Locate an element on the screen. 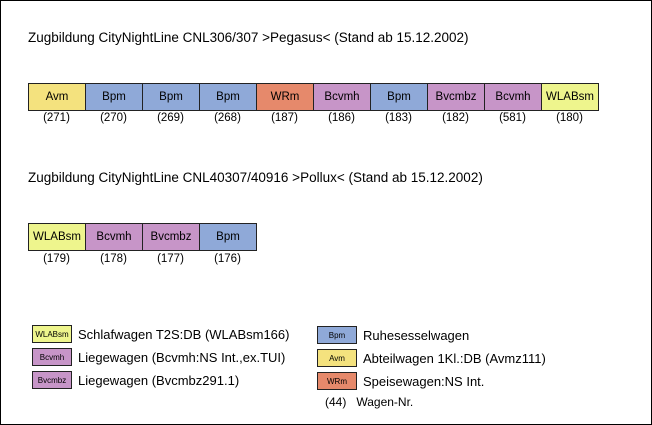 This screenshot has width=652, height=425. wagon-number: (177) is located at coordinates (170, 259).